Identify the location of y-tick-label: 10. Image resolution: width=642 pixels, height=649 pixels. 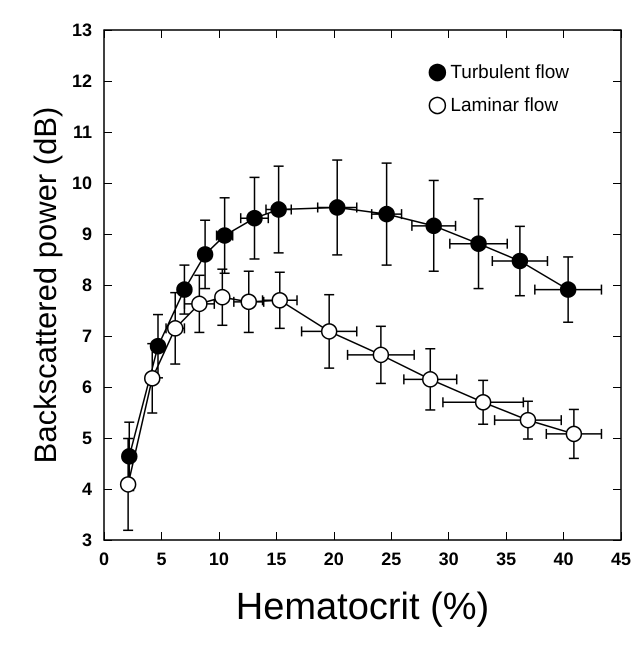
(82, 183).